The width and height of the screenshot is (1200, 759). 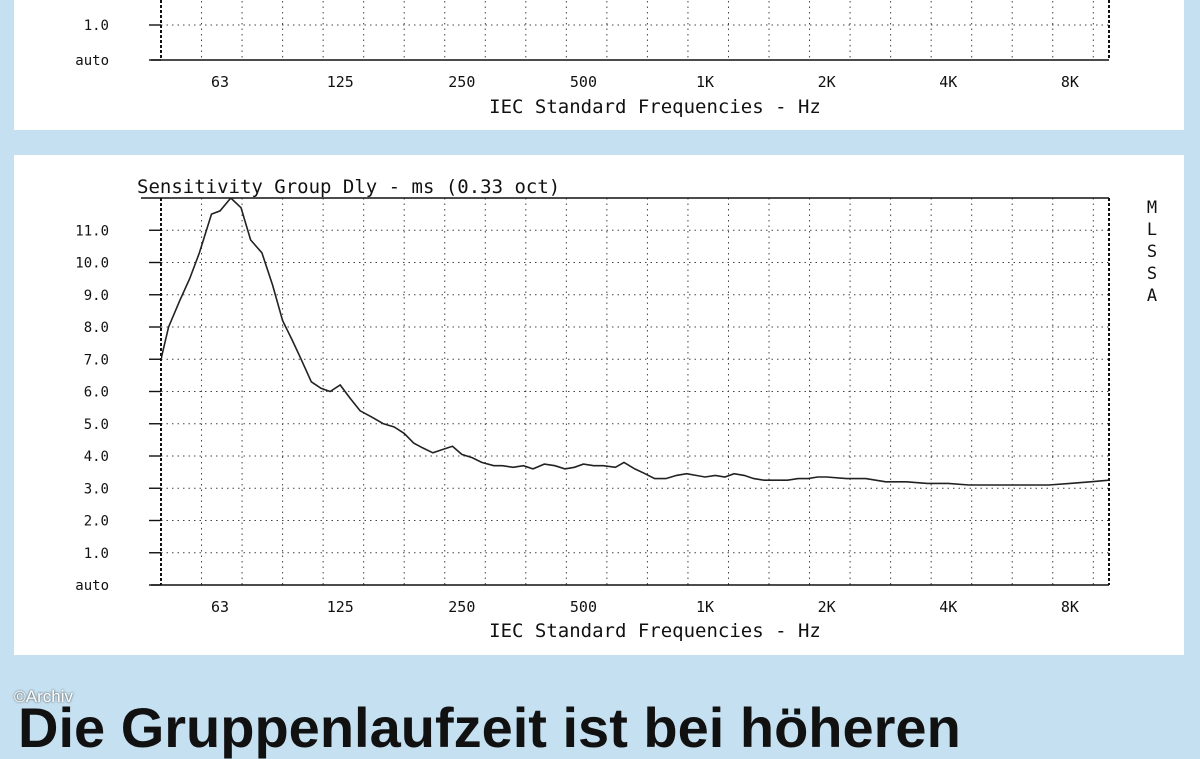 I want to click on y-tick-label: 5.0, so click(x=96, y=425).